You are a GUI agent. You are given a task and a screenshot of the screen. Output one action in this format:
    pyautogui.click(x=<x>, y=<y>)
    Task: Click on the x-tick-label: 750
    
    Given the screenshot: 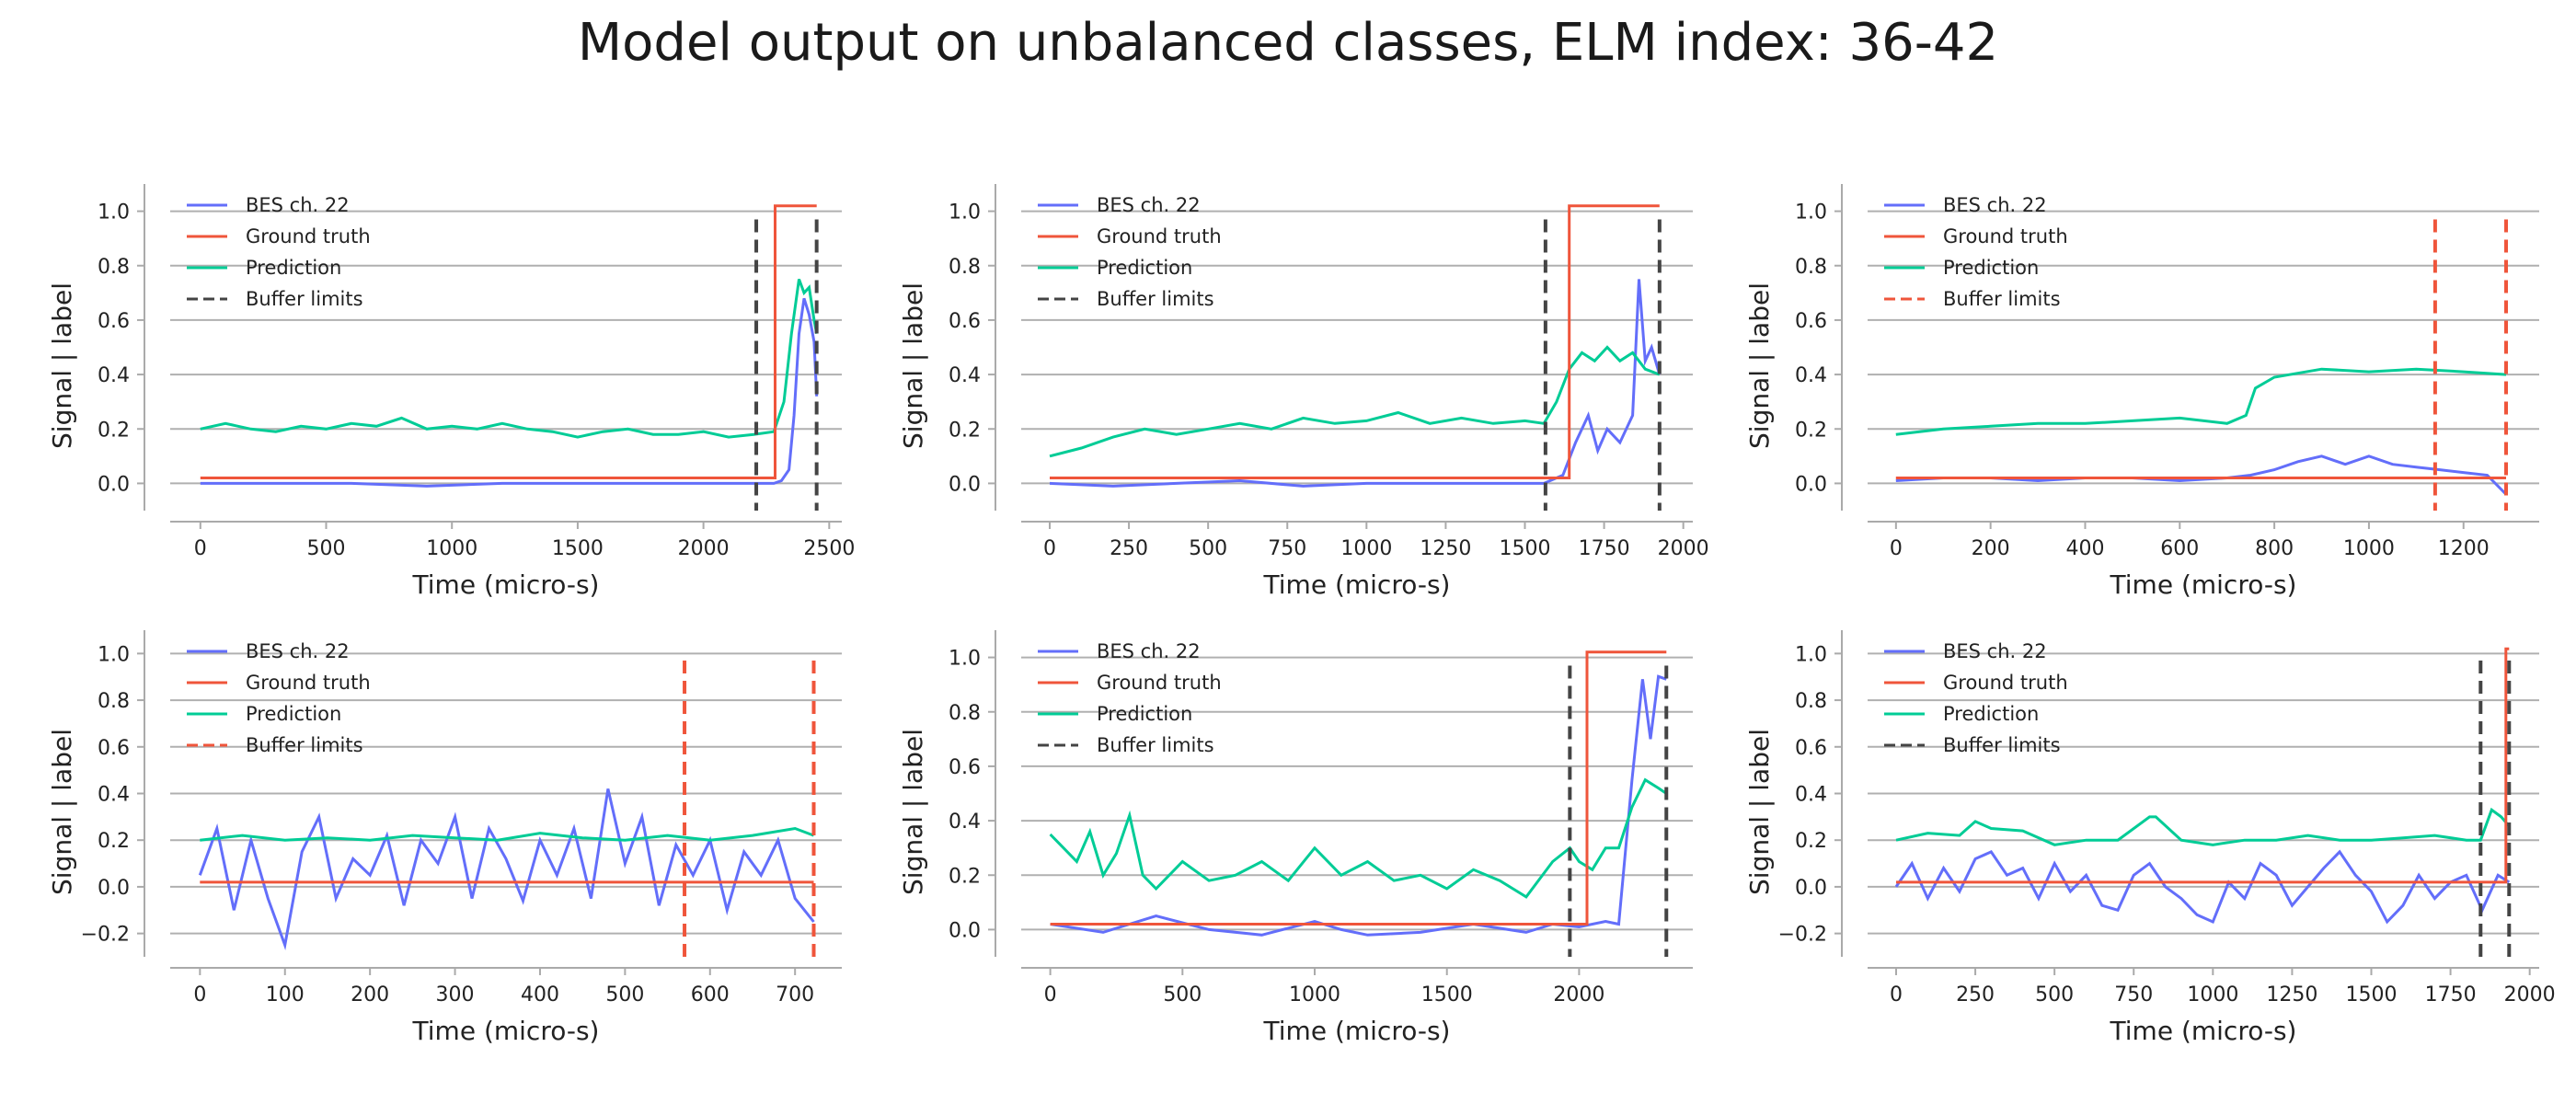 What is the action you would take?
    pyautogui.click(x=1287, y=548)
    